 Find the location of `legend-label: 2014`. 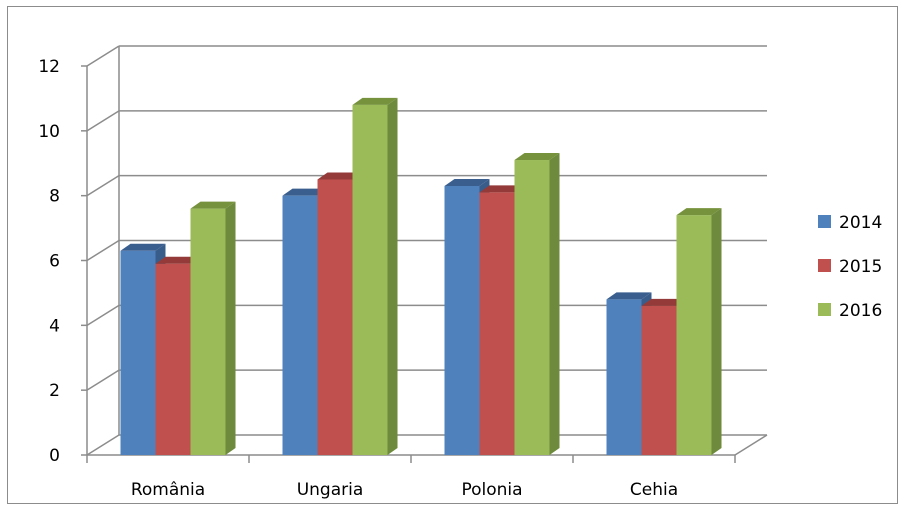

legend-label: 2014 is located at coordinates (860, 223).